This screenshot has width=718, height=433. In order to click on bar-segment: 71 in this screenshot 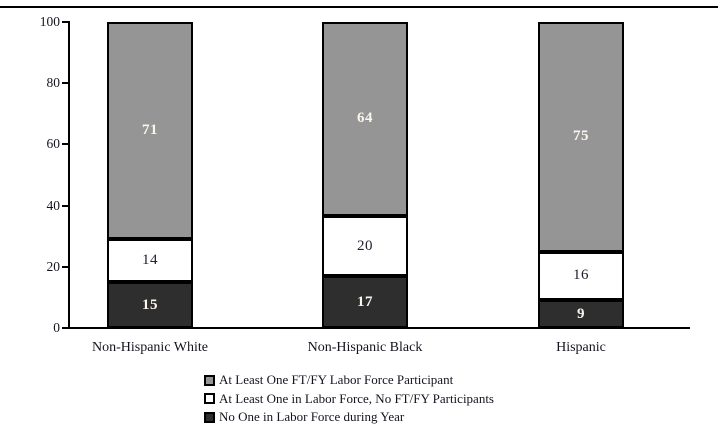, I will do `click(150, 131)`.